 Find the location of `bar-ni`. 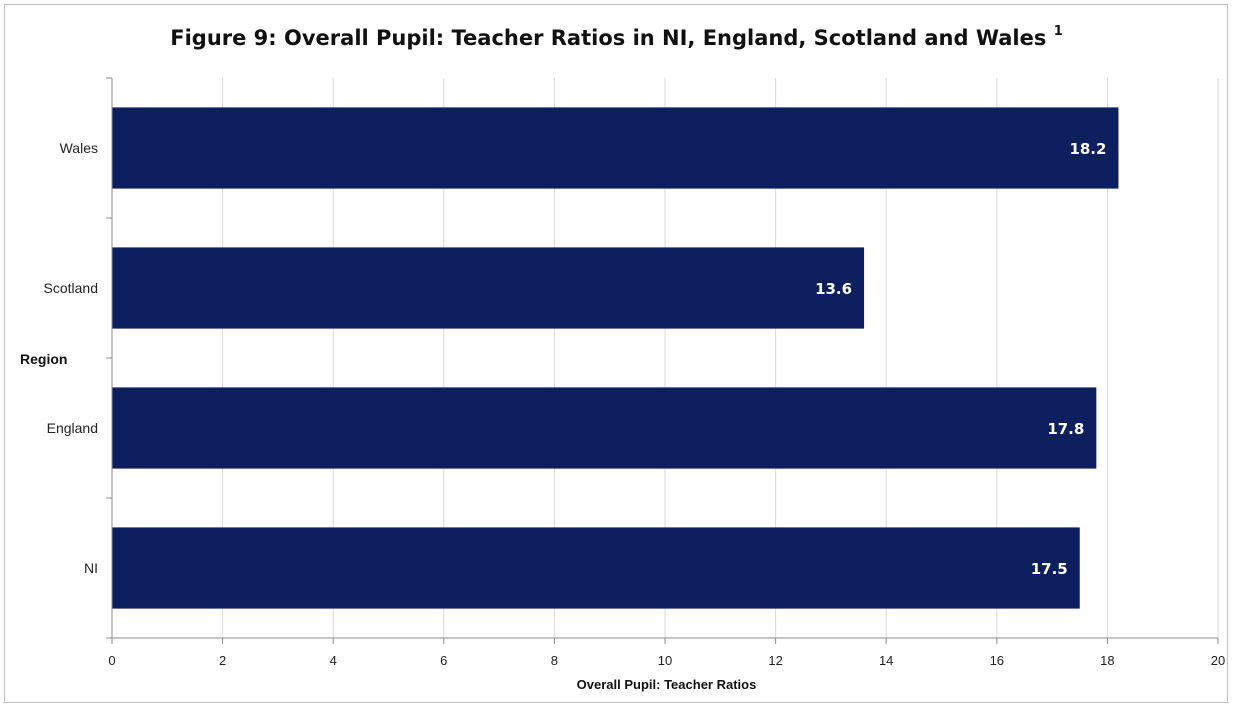

bar-ni is located at coordinates (596, 568).